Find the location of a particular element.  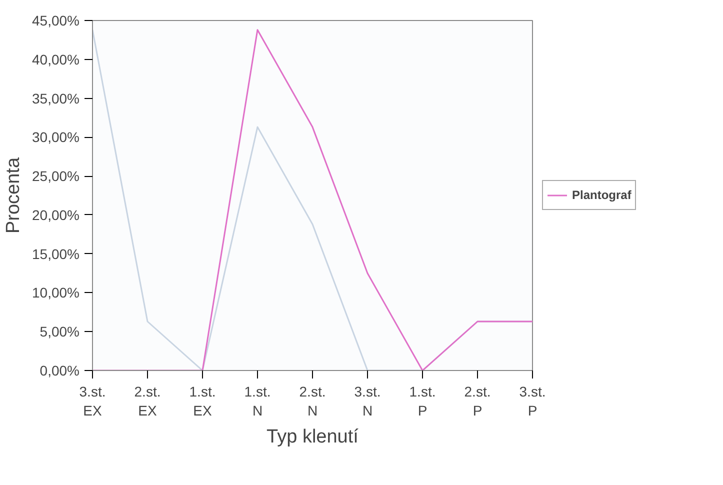

x-tick-label: 3.st. EX is located at coordinates (92, 401).